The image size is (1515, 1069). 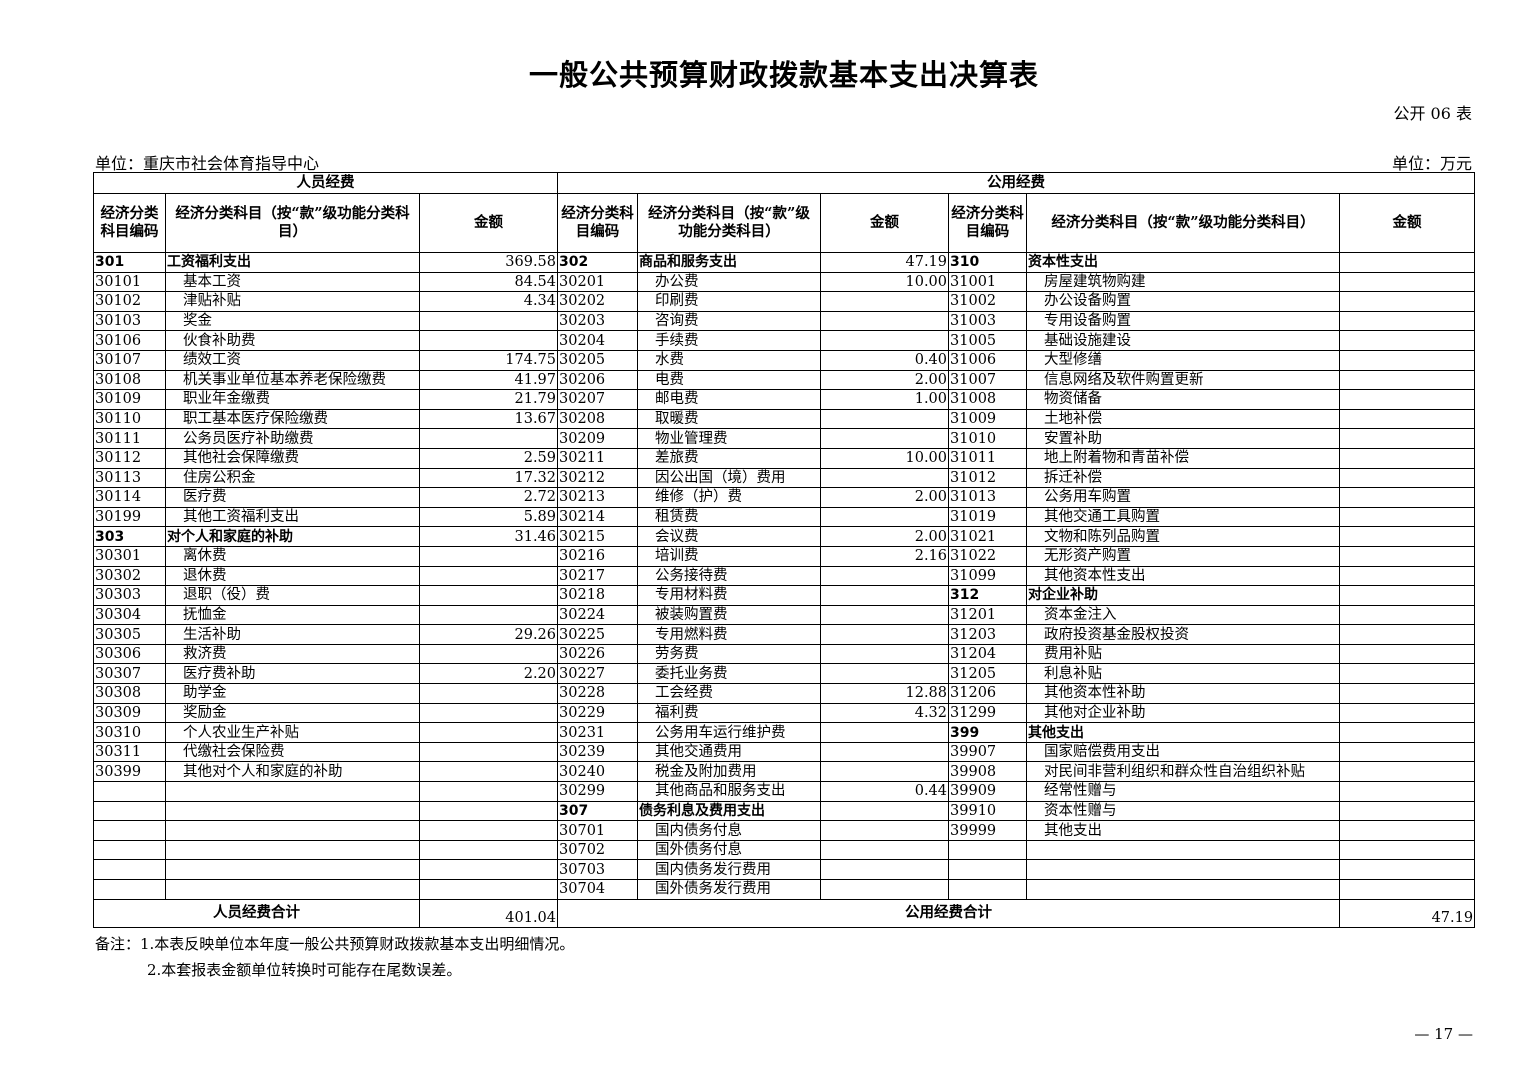 What do you see at coordinates (783, 75) in the screenshot?
I see `page-title: 一般公共预算财政拨款基本支出决算表` at bounding box center [783, 75].